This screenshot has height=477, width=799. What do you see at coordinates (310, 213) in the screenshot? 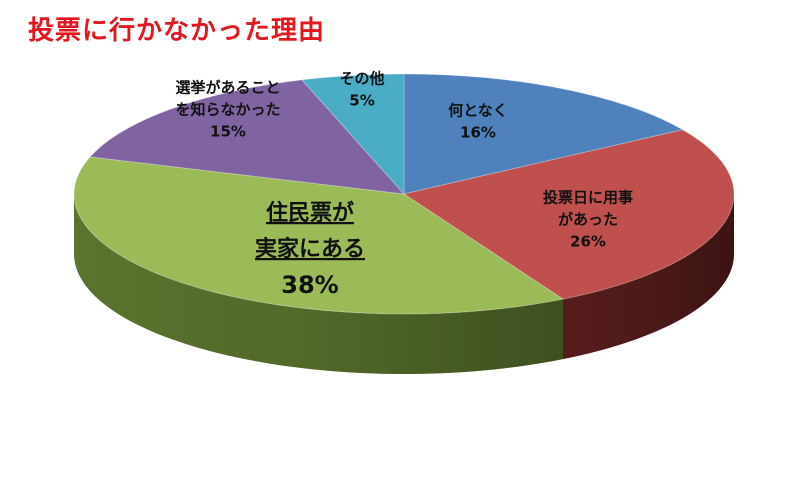
I see `slice-juminhyo-label-line: 住民票が` at bounding box center [310, 213].